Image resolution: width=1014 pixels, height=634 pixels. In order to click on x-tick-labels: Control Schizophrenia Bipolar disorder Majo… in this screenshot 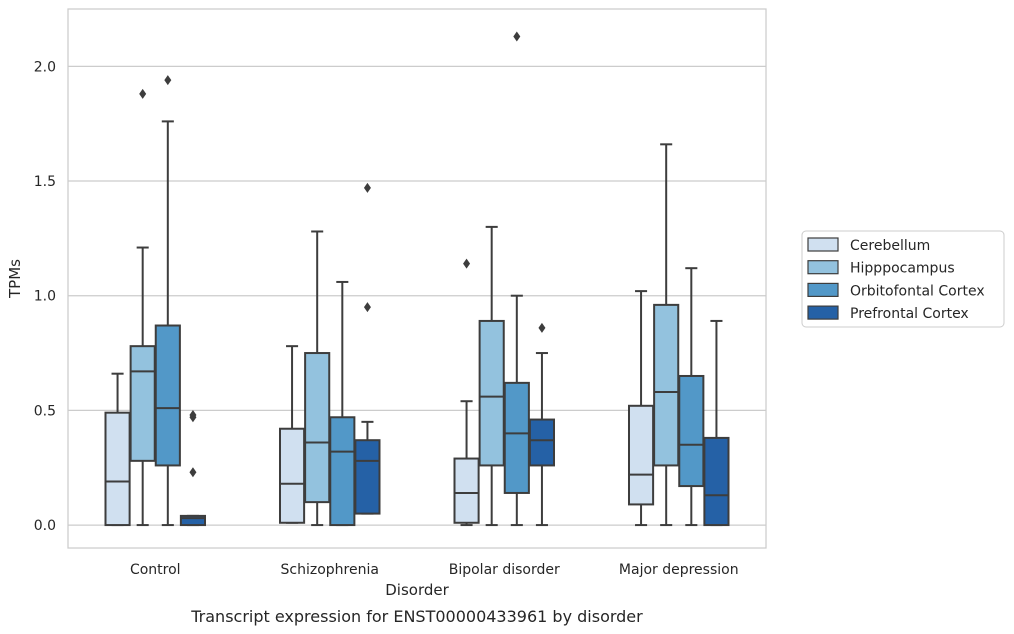, I will do `click(434, 570)`.